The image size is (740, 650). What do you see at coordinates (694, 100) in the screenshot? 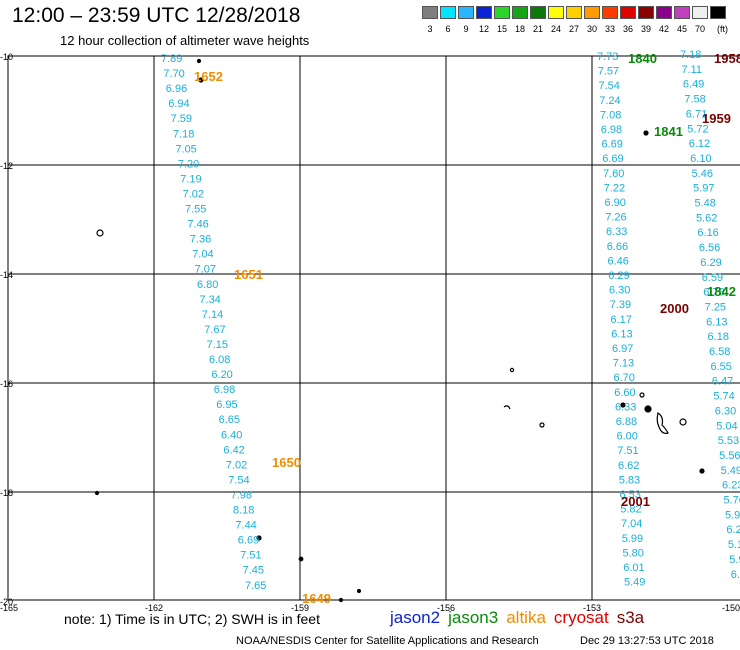
I see `wave-height-value: 7.58` at bounding box center [694, 100].